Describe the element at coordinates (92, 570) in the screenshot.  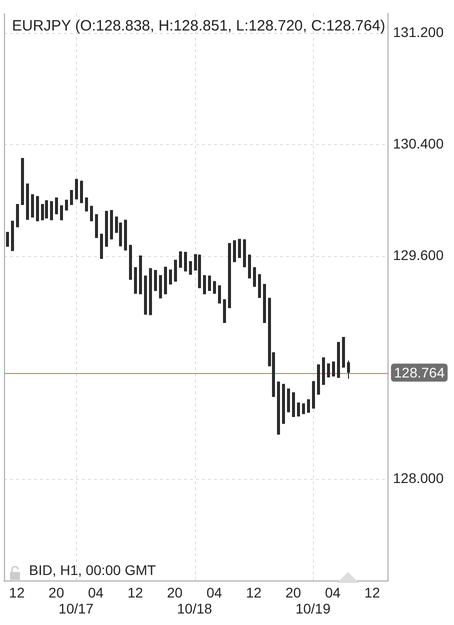
I see `annotation: BID, H1, 00:00 GMT` at that location.